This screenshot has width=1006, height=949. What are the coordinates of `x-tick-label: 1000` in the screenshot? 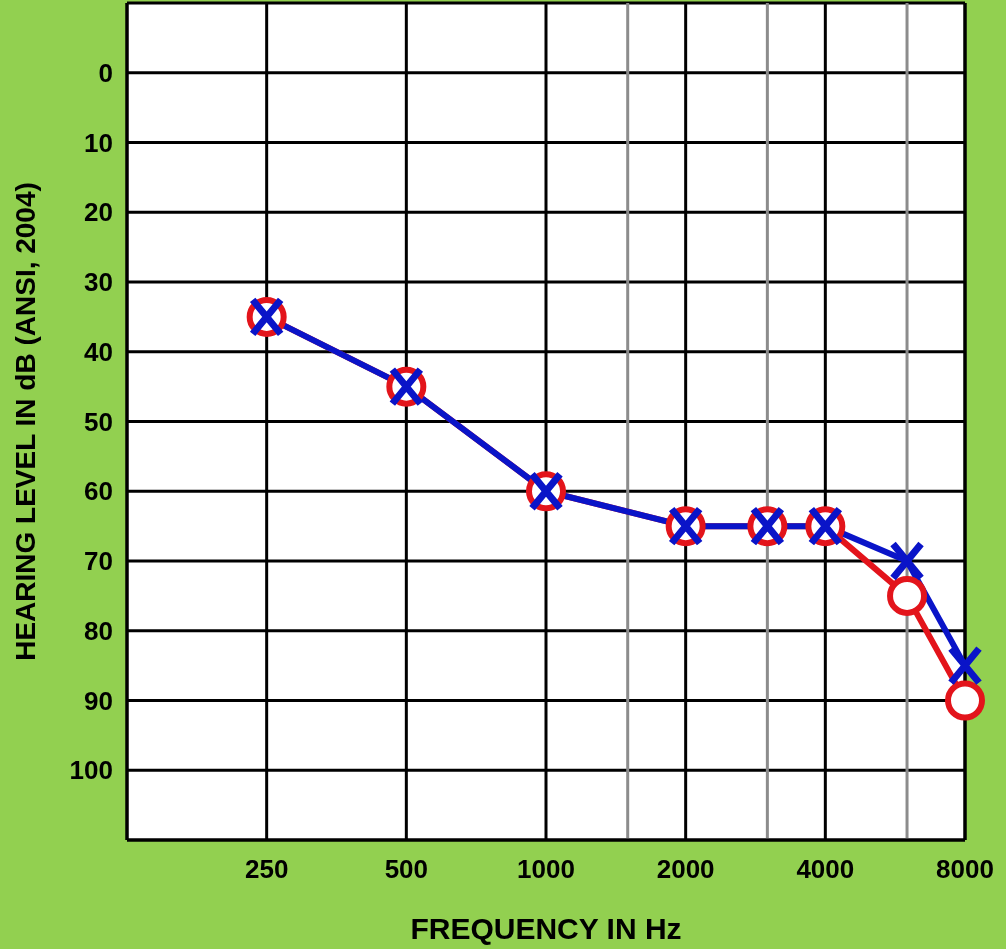 It's located at (546, 869).